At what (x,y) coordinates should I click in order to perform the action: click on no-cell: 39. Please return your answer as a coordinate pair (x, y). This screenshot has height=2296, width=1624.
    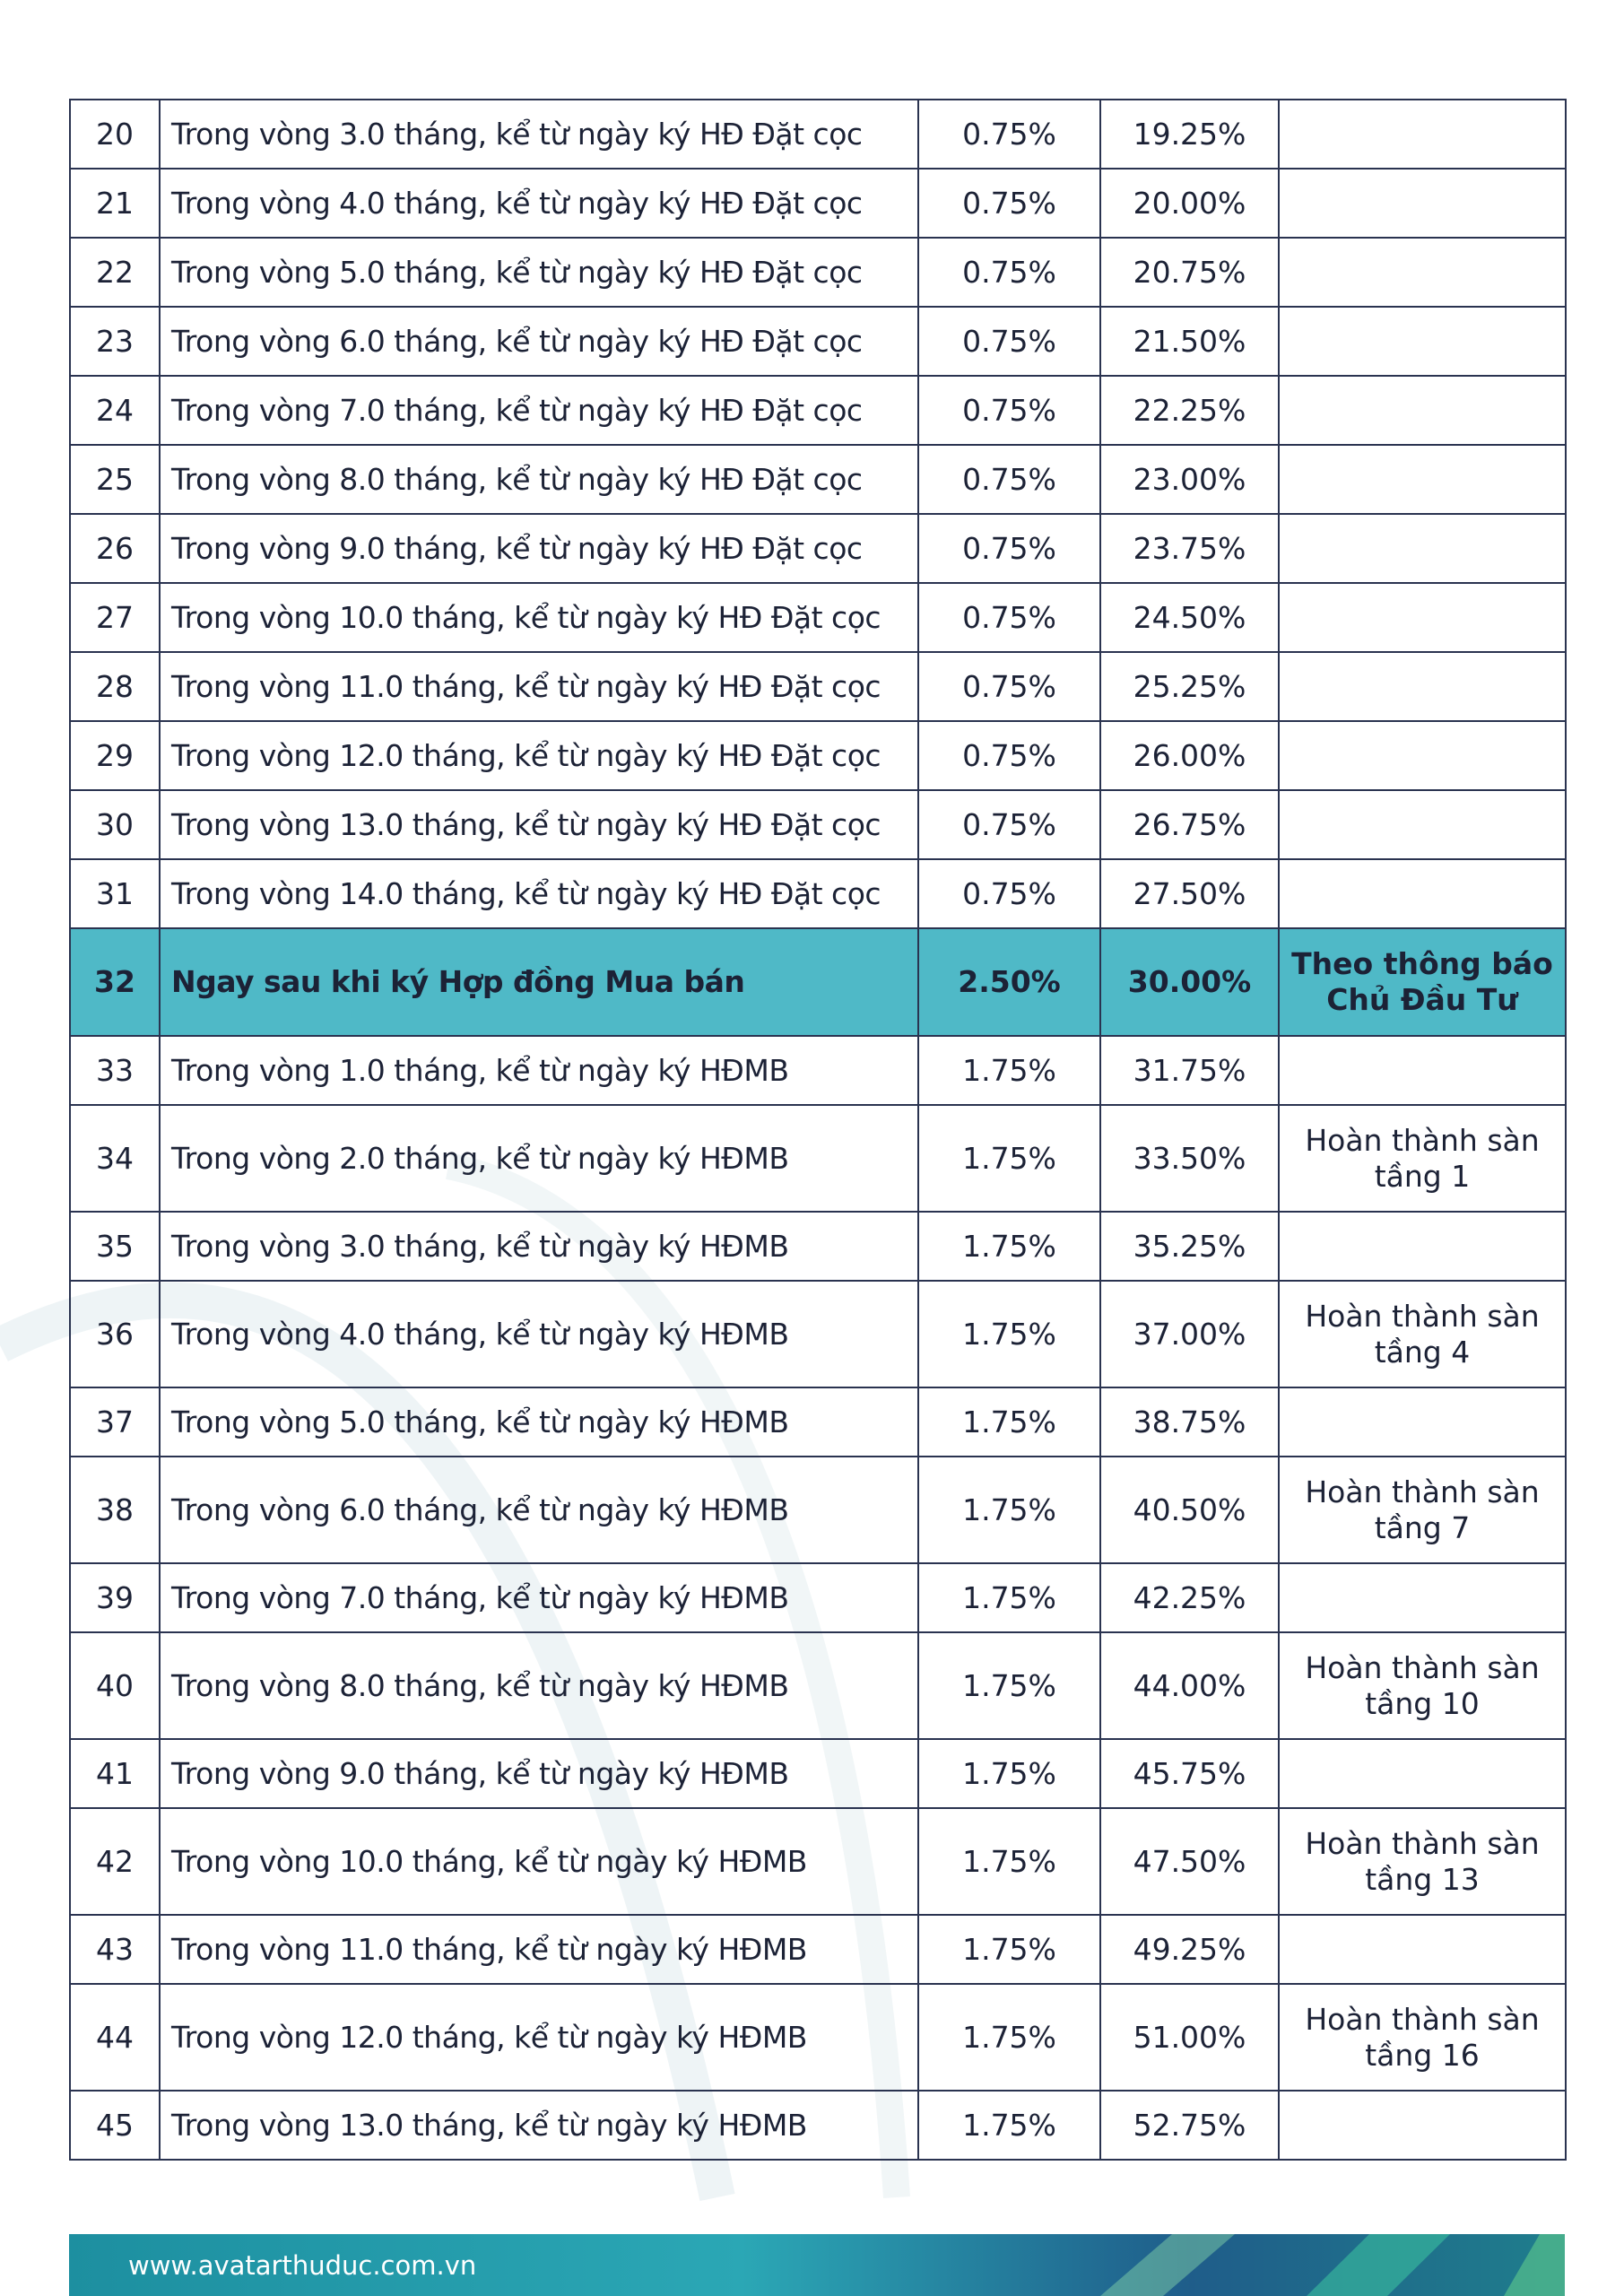
    Looking at the image, I should click on (115, 1597).